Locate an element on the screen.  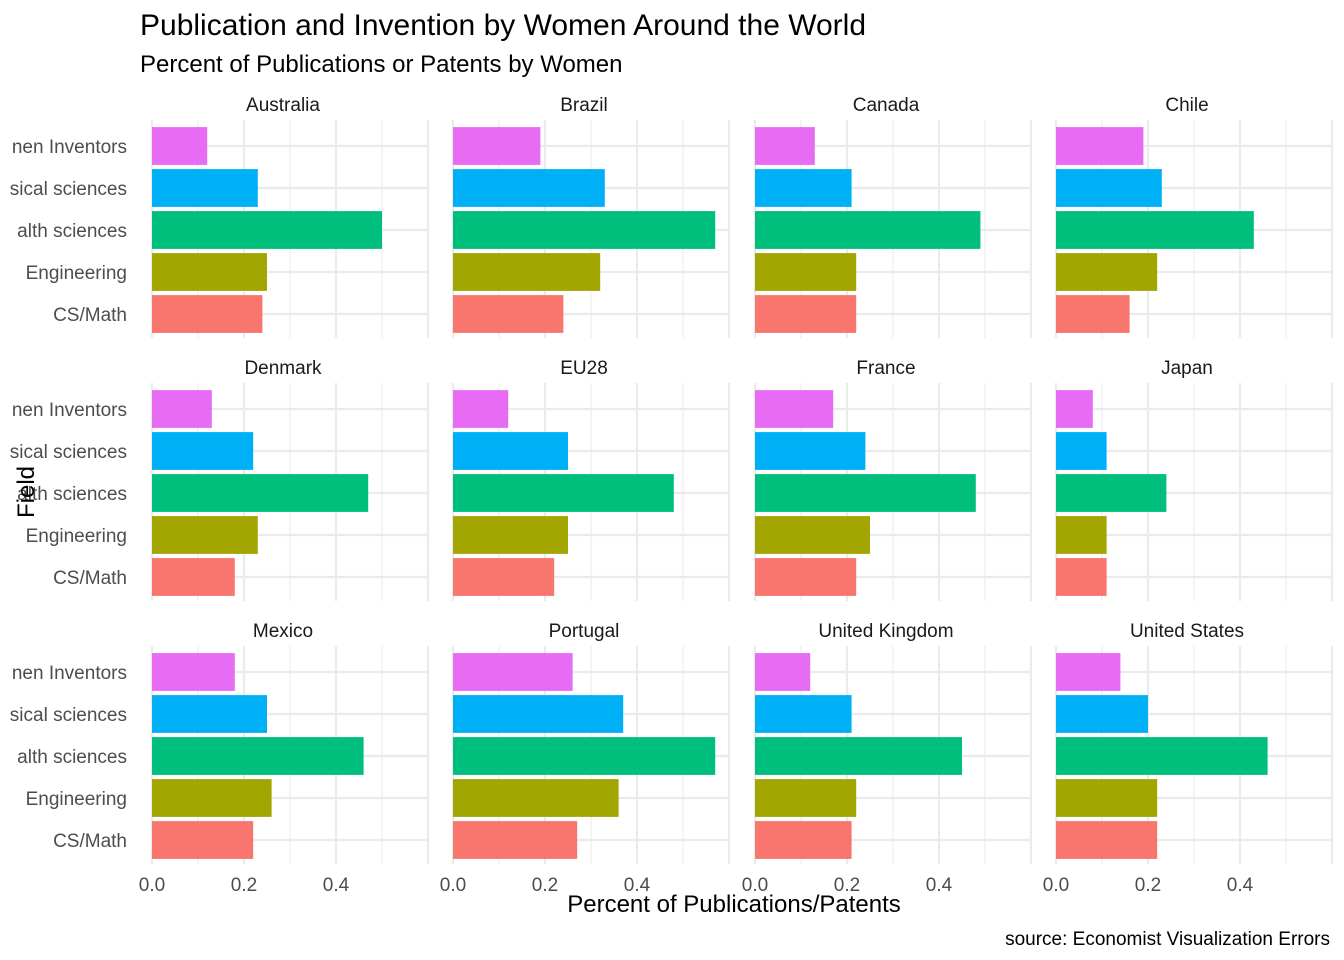
bar-portugal-engineering is located at coordinates (536, 798).